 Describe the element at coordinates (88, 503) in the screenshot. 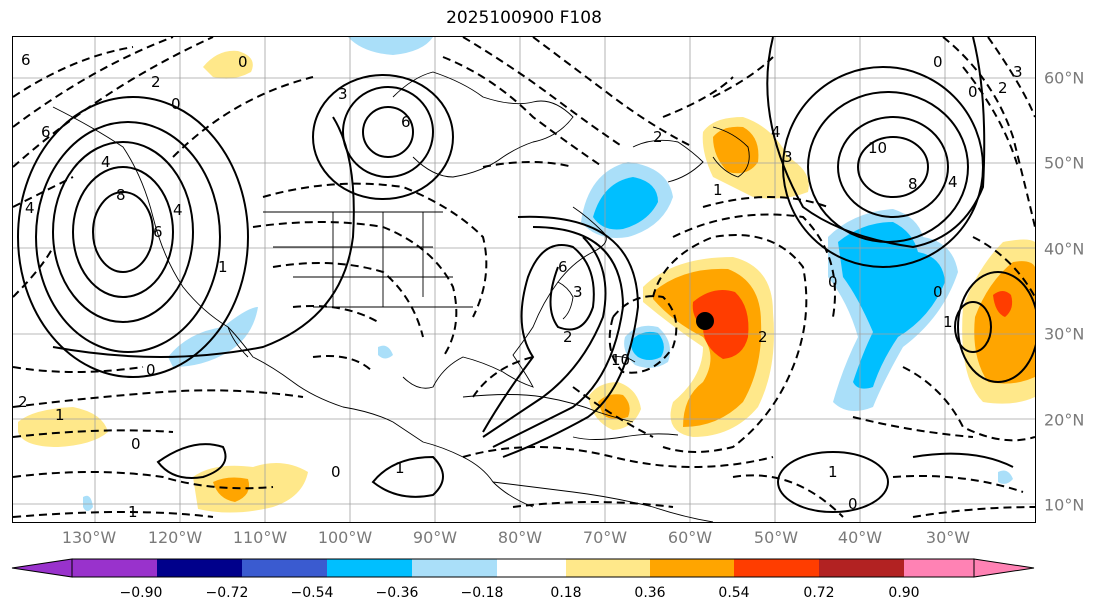

I see `shade-blue-south-left` at that location.